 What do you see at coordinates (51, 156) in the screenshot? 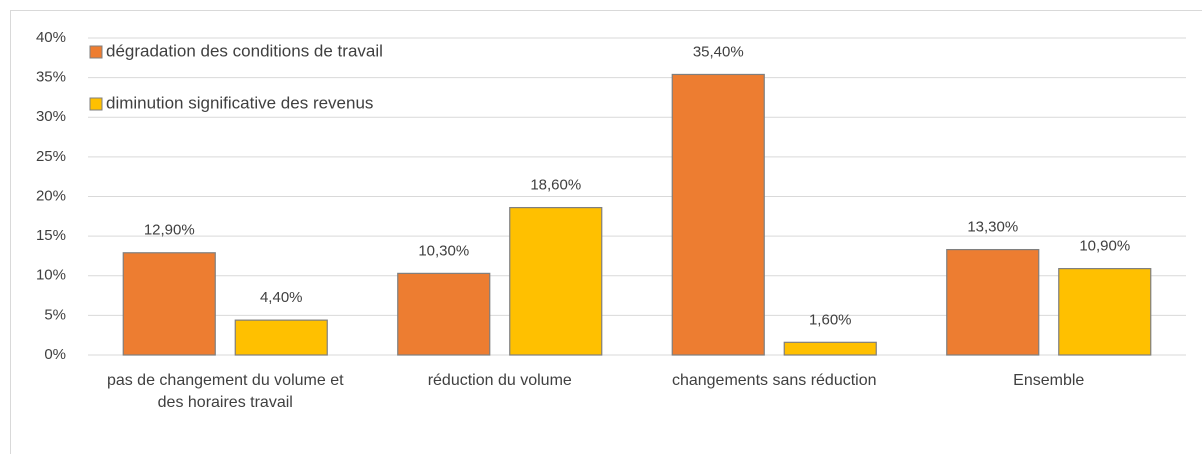
I see `y-tick-label: 25%` at bounding box center [51, 156].